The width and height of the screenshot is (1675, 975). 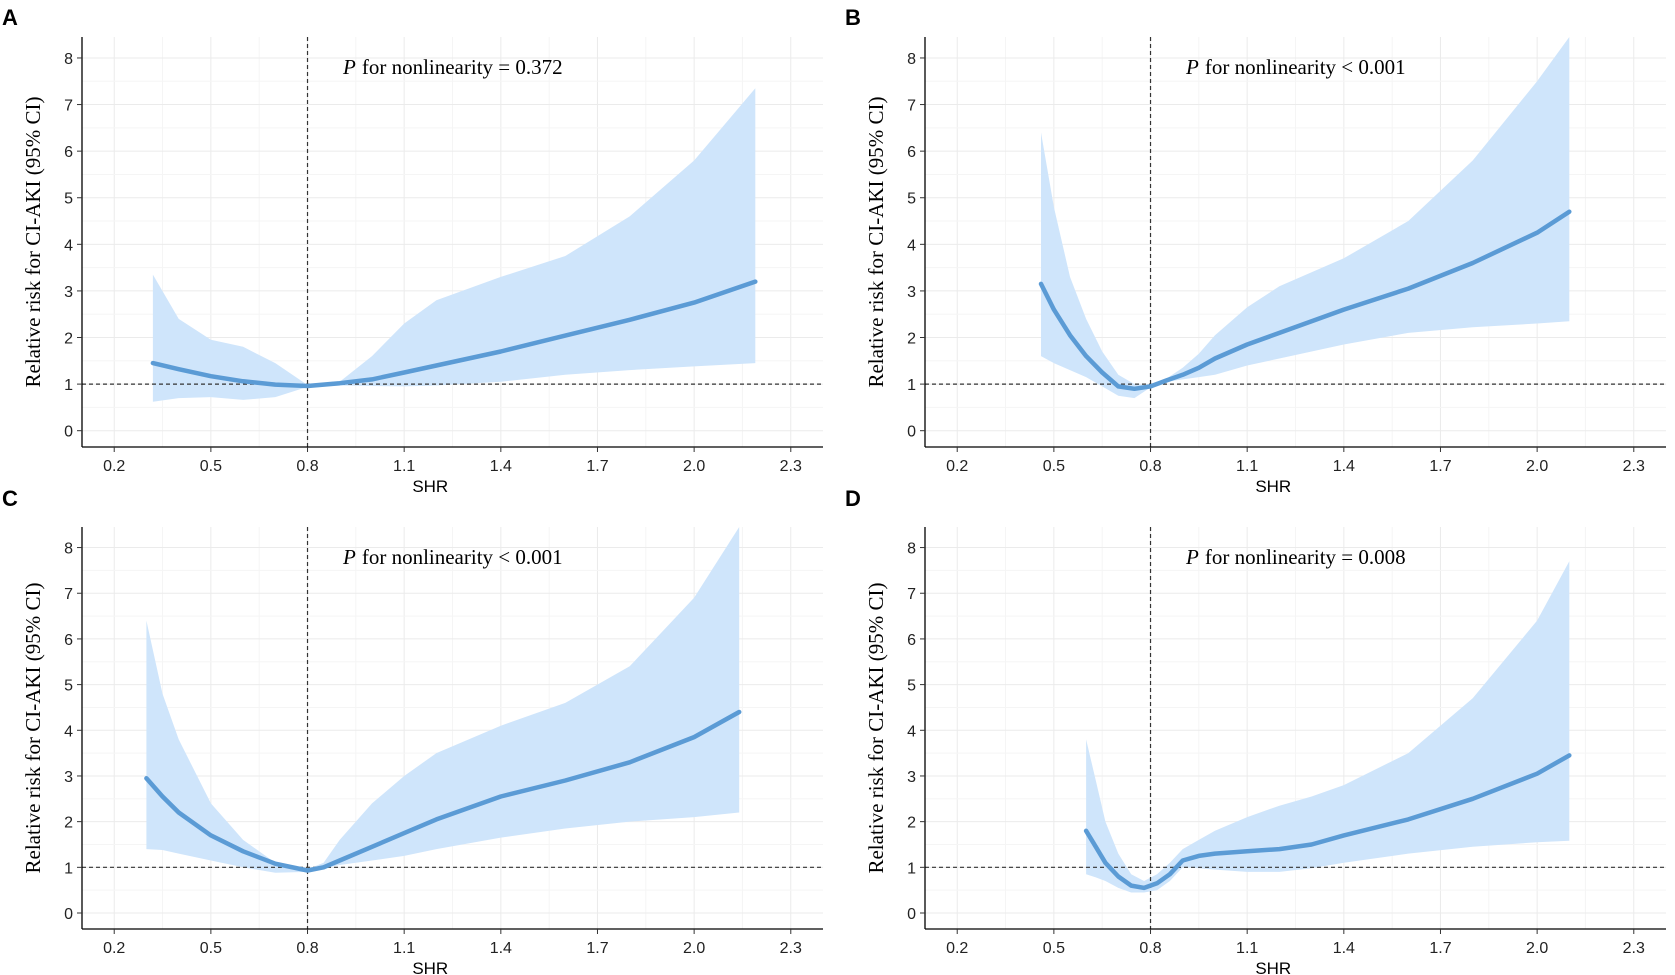 I want to click on panel-letter: A, so click(x=10, y=17).